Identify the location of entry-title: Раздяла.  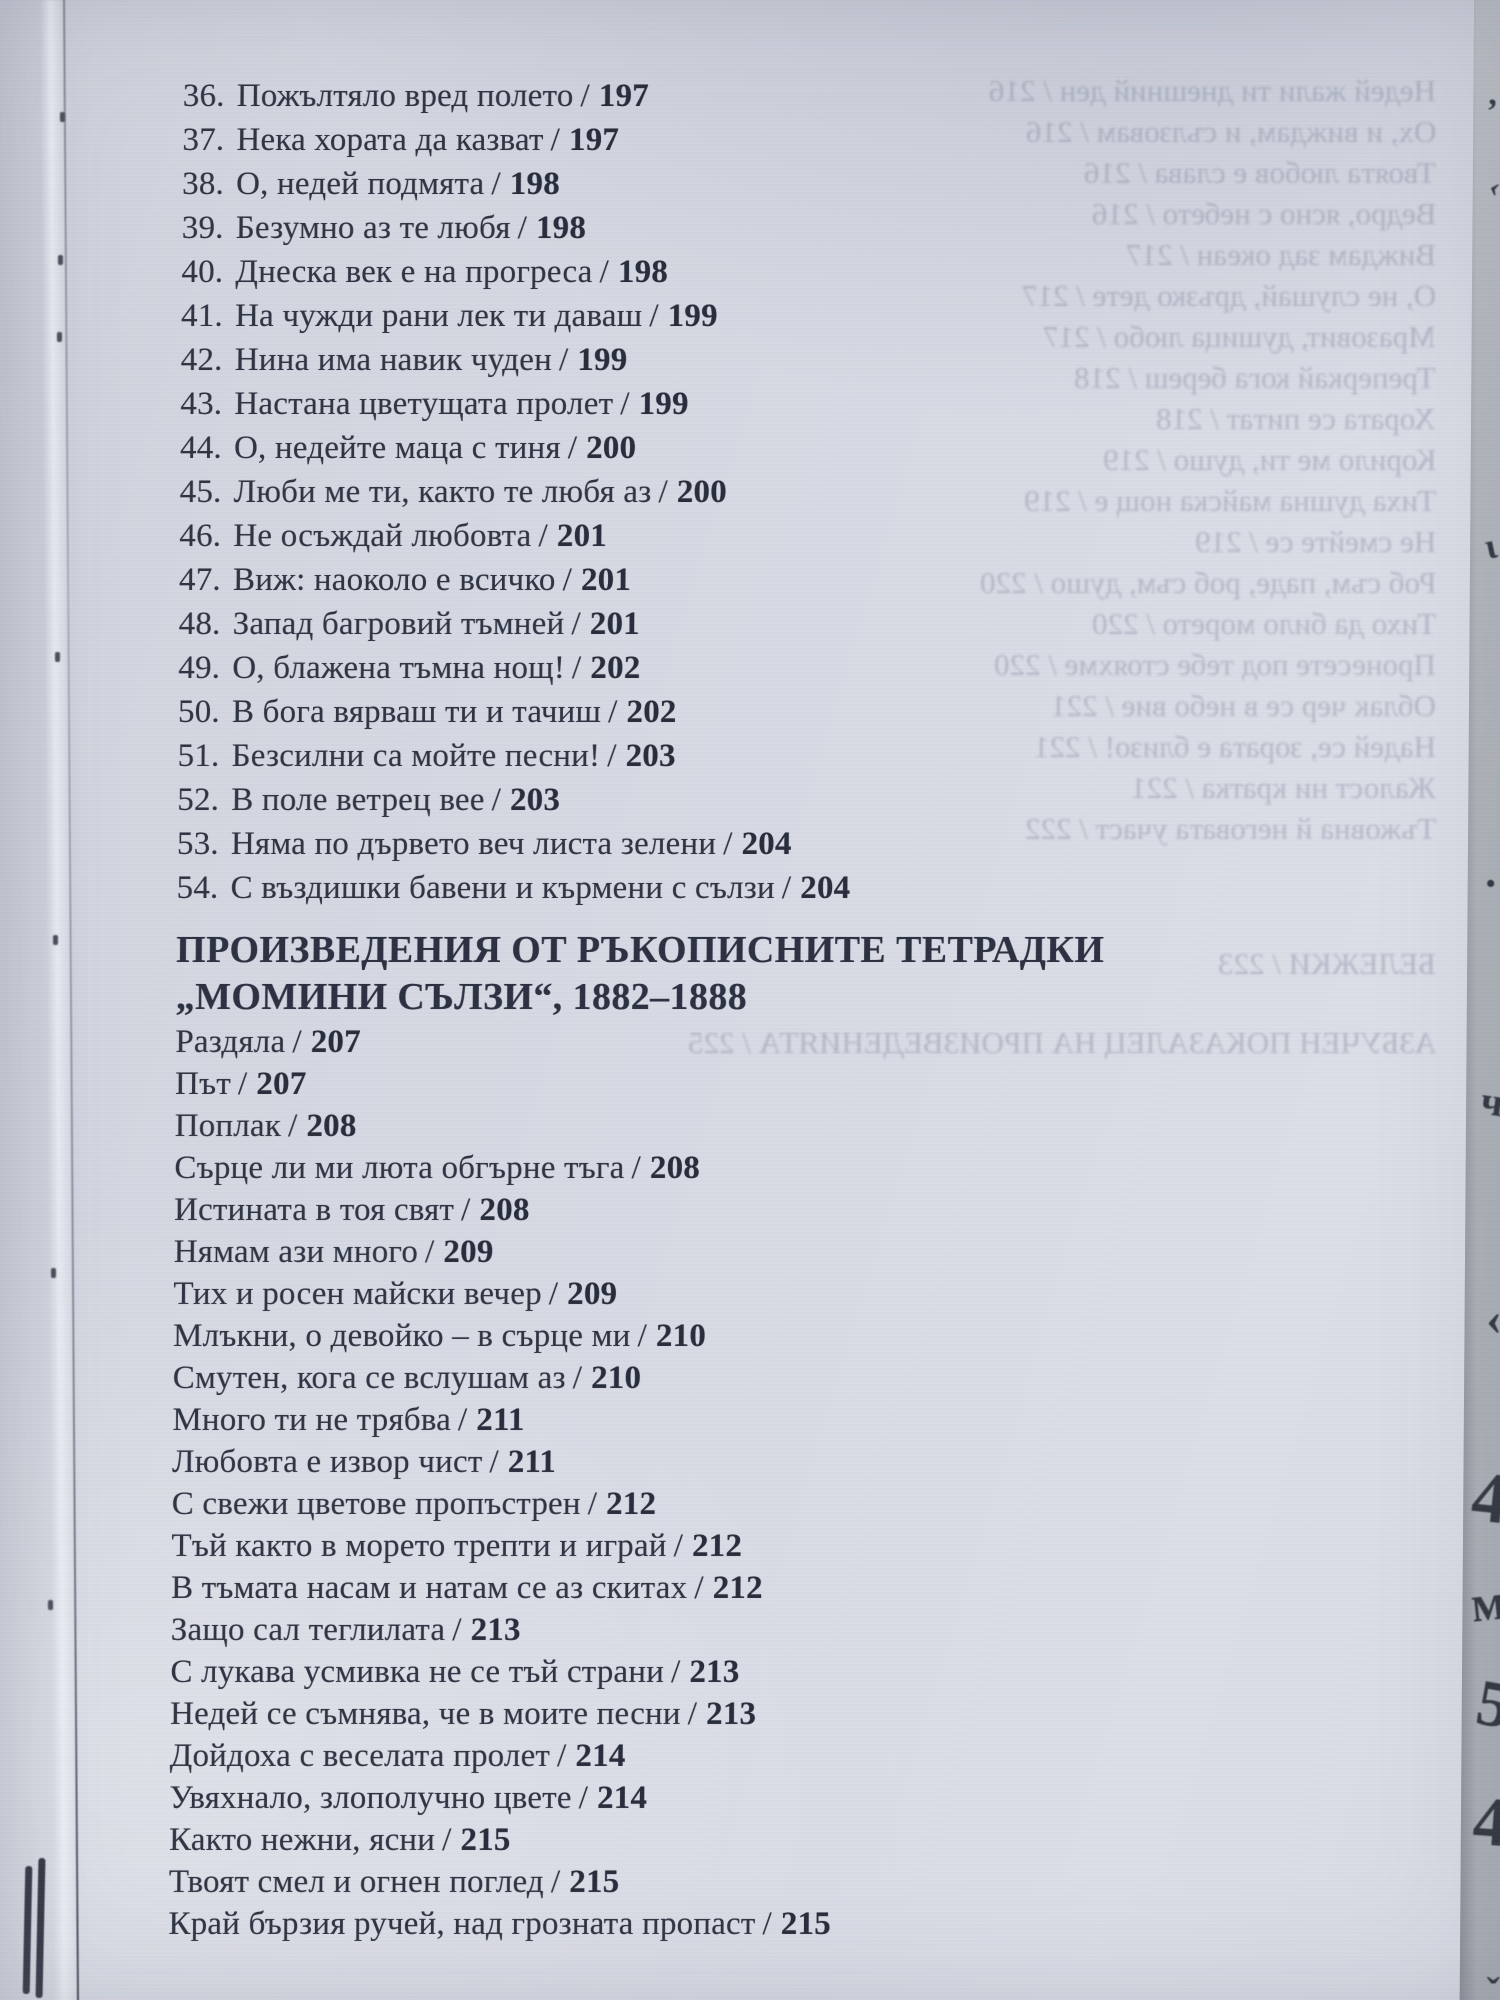
(230, 1042).